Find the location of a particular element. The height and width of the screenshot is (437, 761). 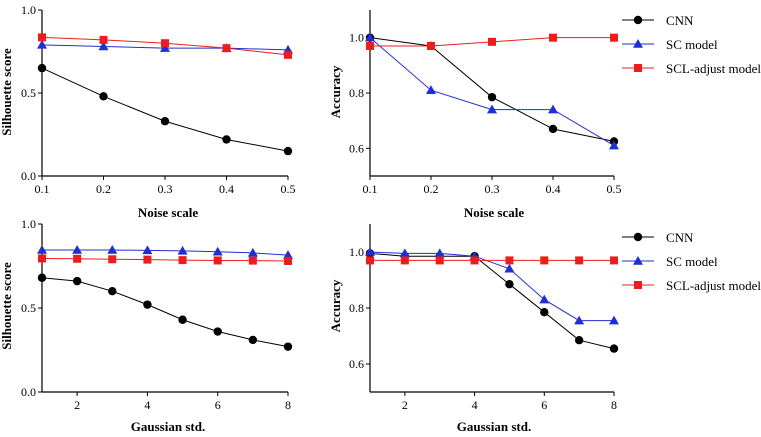

panel-a-xlabel: Noise scale is located at coordinates (168, 212).